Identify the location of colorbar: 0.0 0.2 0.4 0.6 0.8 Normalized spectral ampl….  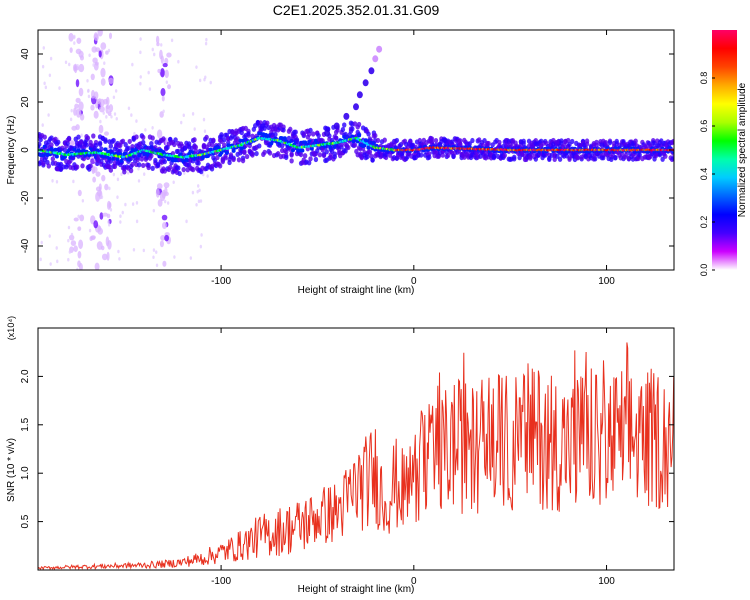
(723, 153).